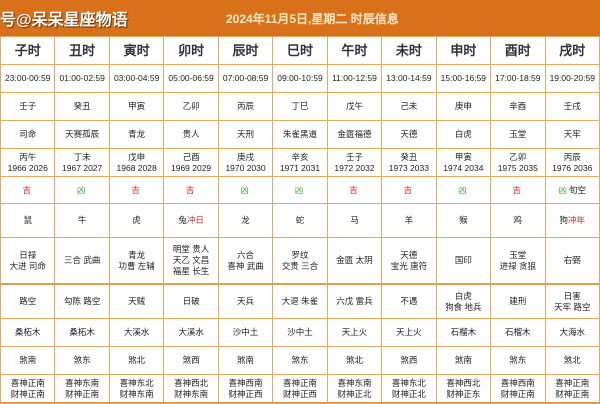 The height and width of the screenshot is (404, 600). What do you see at coordinates (572, 190) in the screenshot?
I see `luck-cell: 凶旬空` at bounding box center [572, 190].